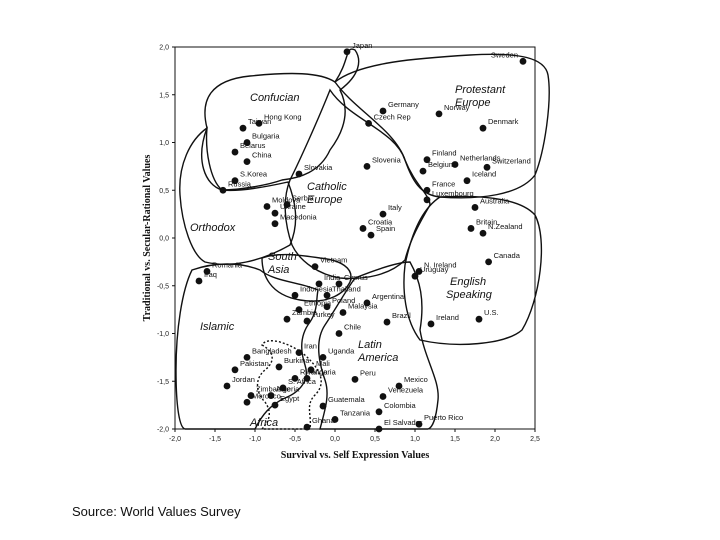  What do you see at coordinates (355, 455) in the screenshot?
I see `x-axis-title: Survival vs. Self Expression Values` at bounding box center [355, 455].